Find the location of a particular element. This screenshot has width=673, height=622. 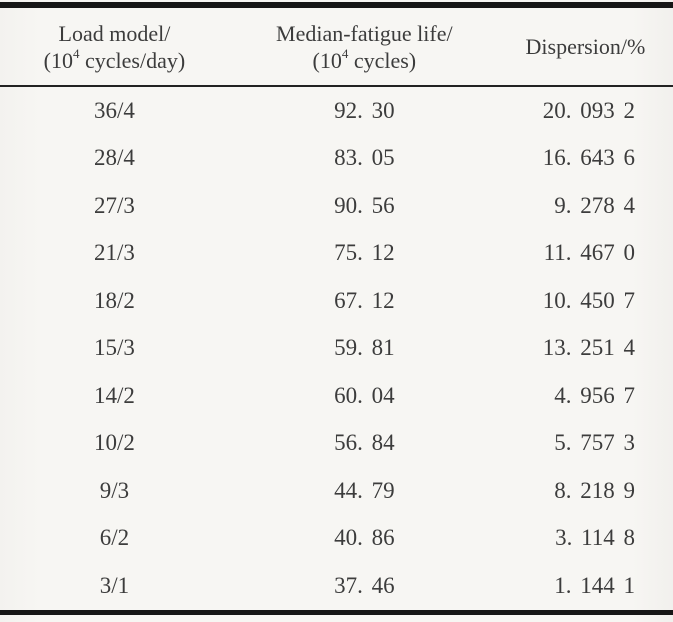

cell-dispersion: 16. 643 6 is located at coordinates (588, 158).